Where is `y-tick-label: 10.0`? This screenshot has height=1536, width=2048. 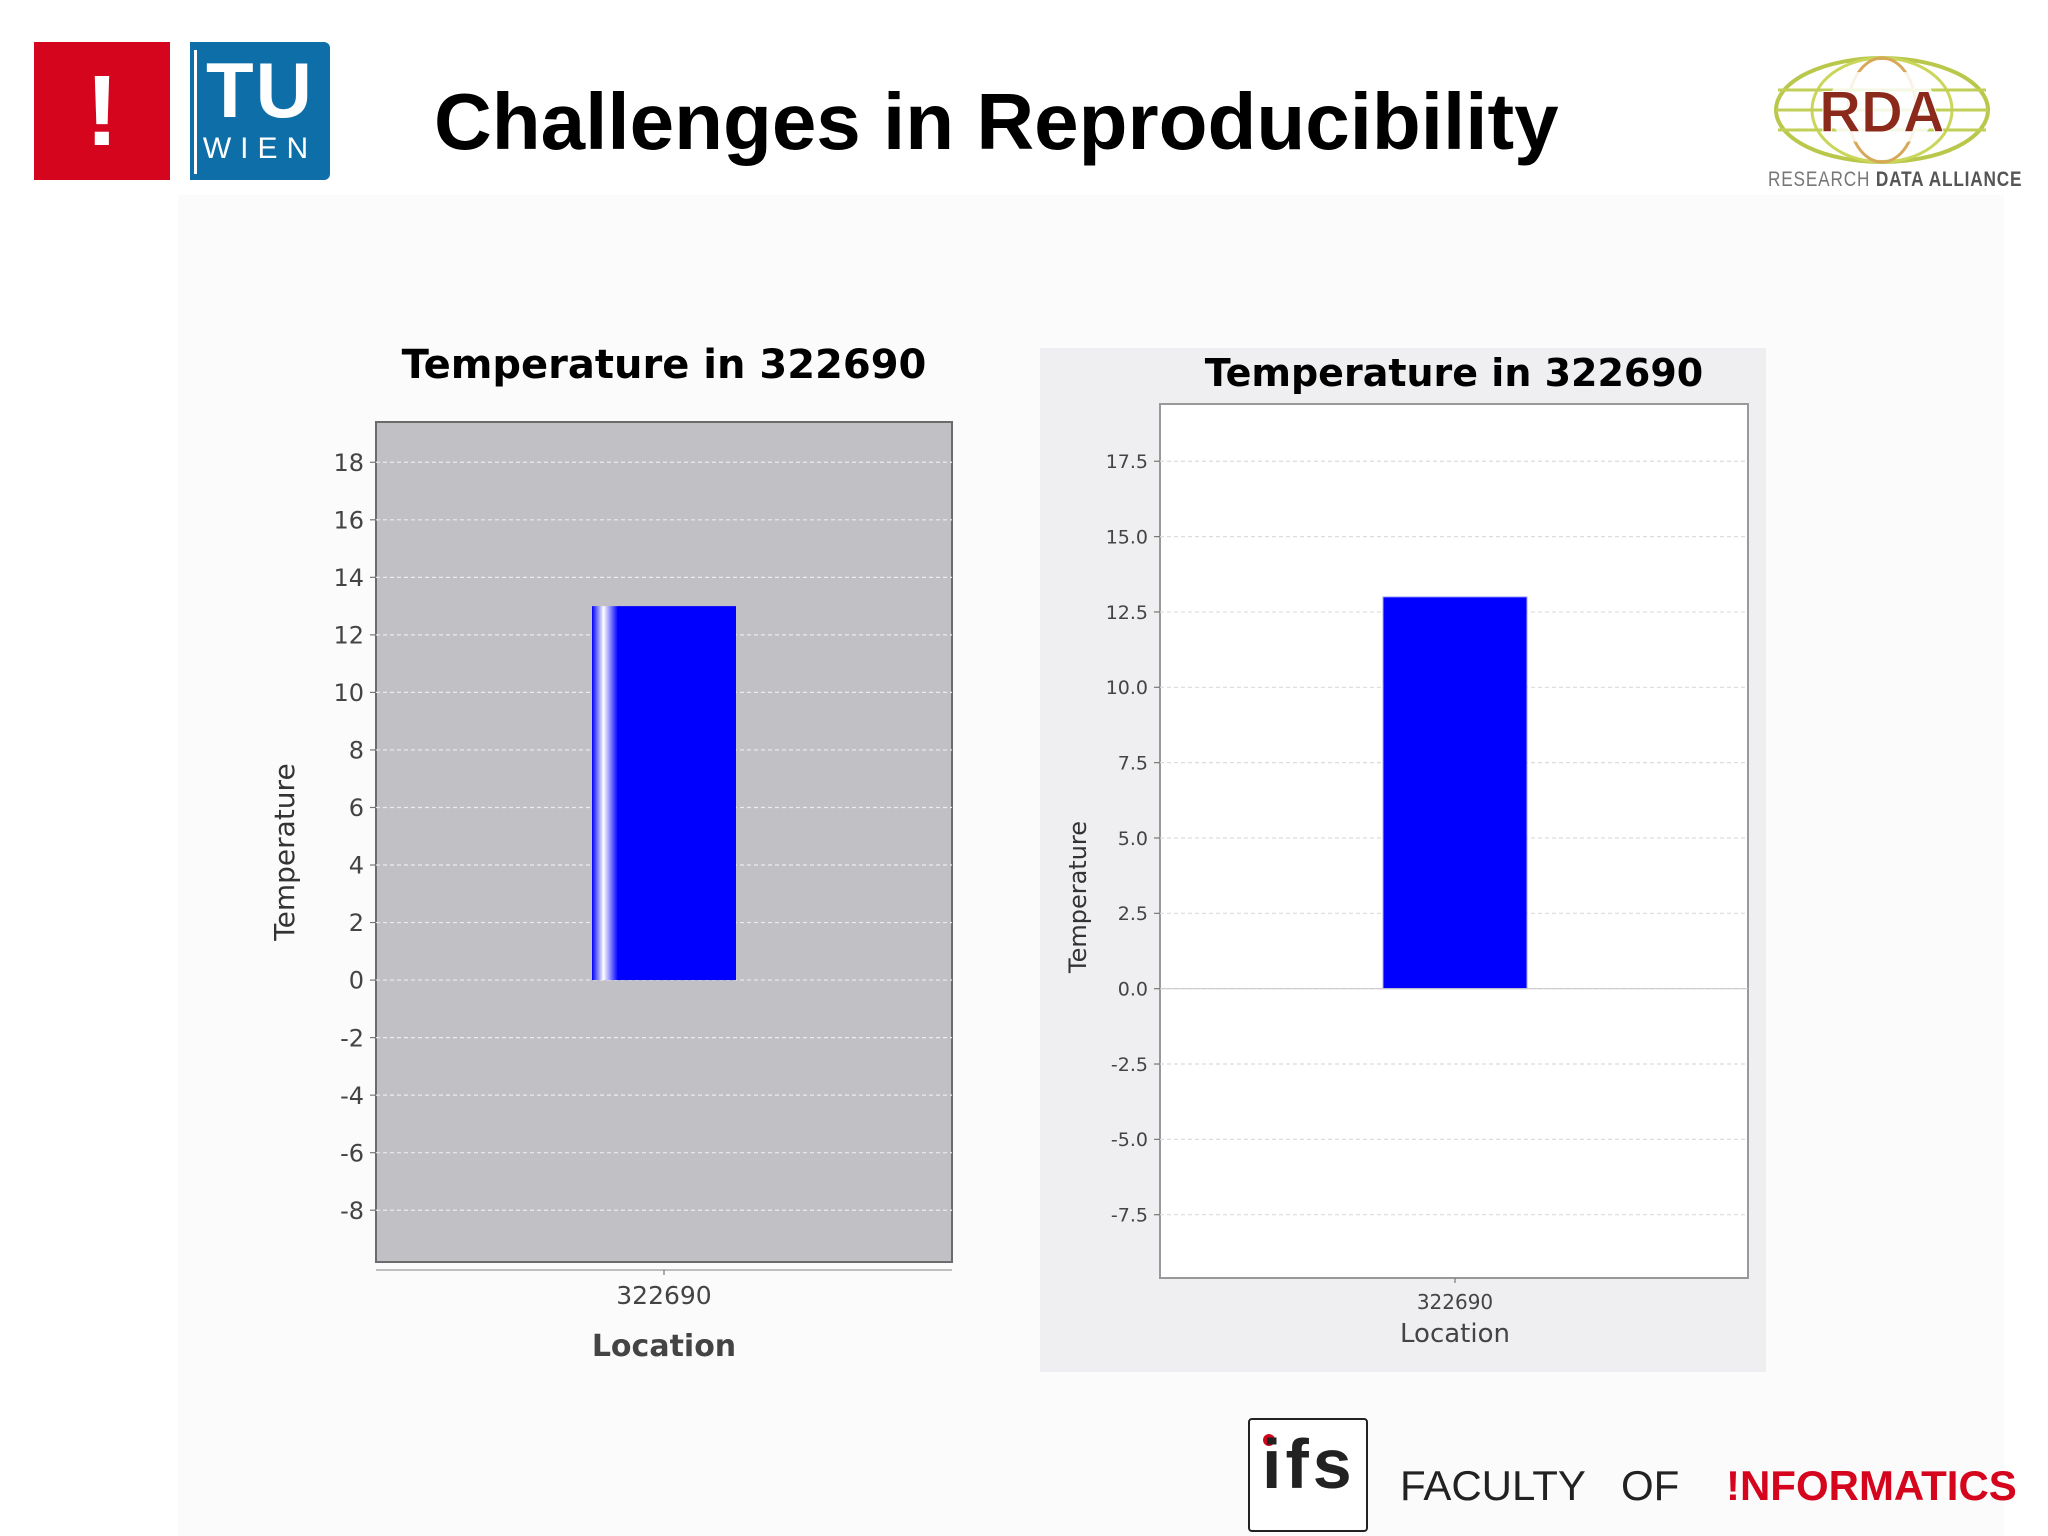 y-tick-label: 10.0 is located at coordinates (1127, 688).